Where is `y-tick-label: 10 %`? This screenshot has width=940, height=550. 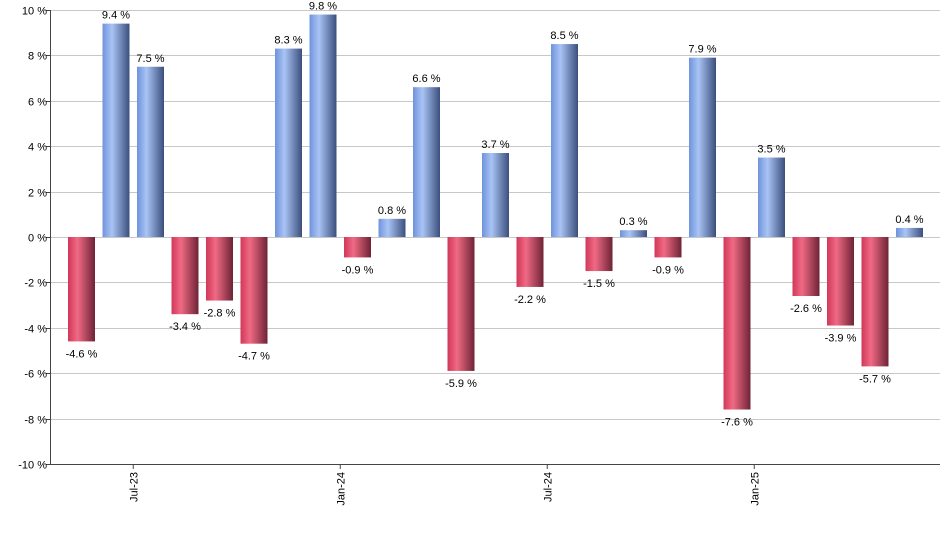
y-tick-label: 10 % is located at coordinates (34, 12).